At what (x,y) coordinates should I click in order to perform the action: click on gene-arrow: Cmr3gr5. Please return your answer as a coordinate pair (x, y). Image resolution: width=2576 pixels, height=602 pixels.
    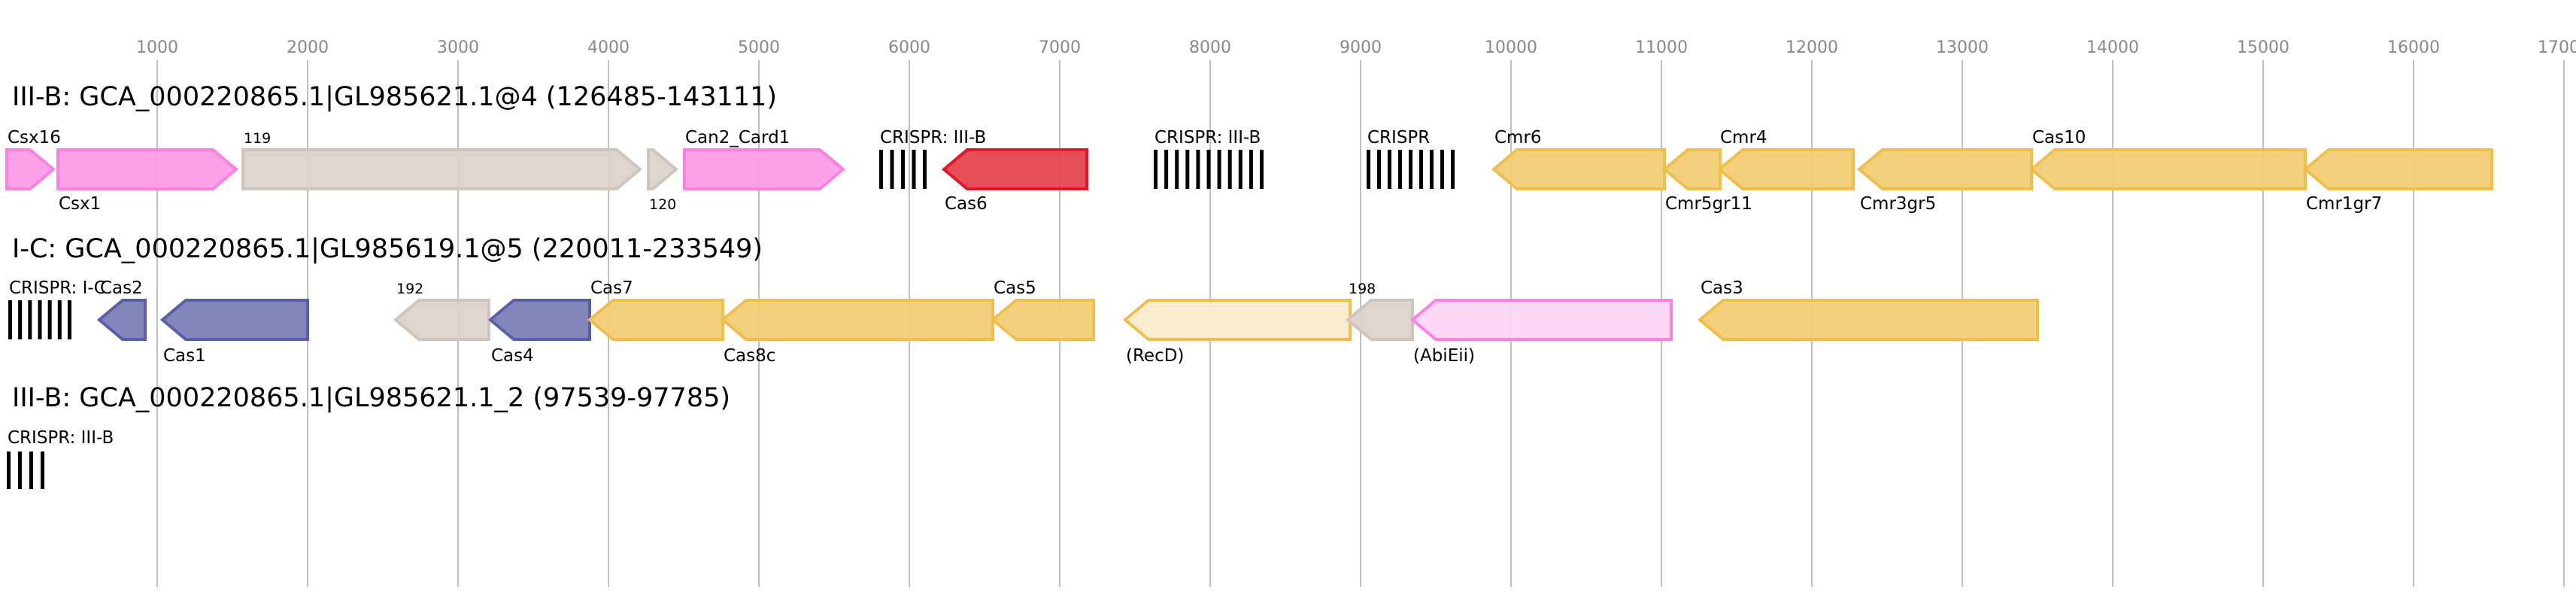
    Looking at the image, I should click on (1944, 181).